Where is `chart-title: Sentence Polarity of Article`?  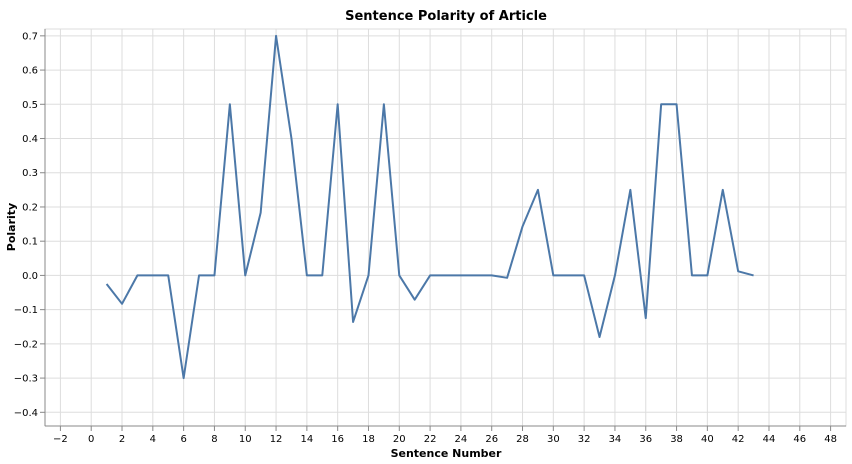
chart-title: Sentence Polarity of Article is located at coordinates (446, 16).